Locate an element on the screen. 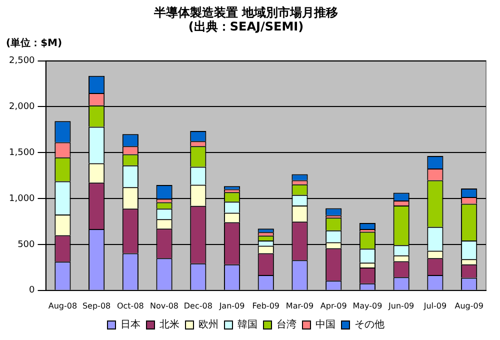 This screenshot has height=340, width=500. legend-label: 中国 is located at coordinates (326, 324).